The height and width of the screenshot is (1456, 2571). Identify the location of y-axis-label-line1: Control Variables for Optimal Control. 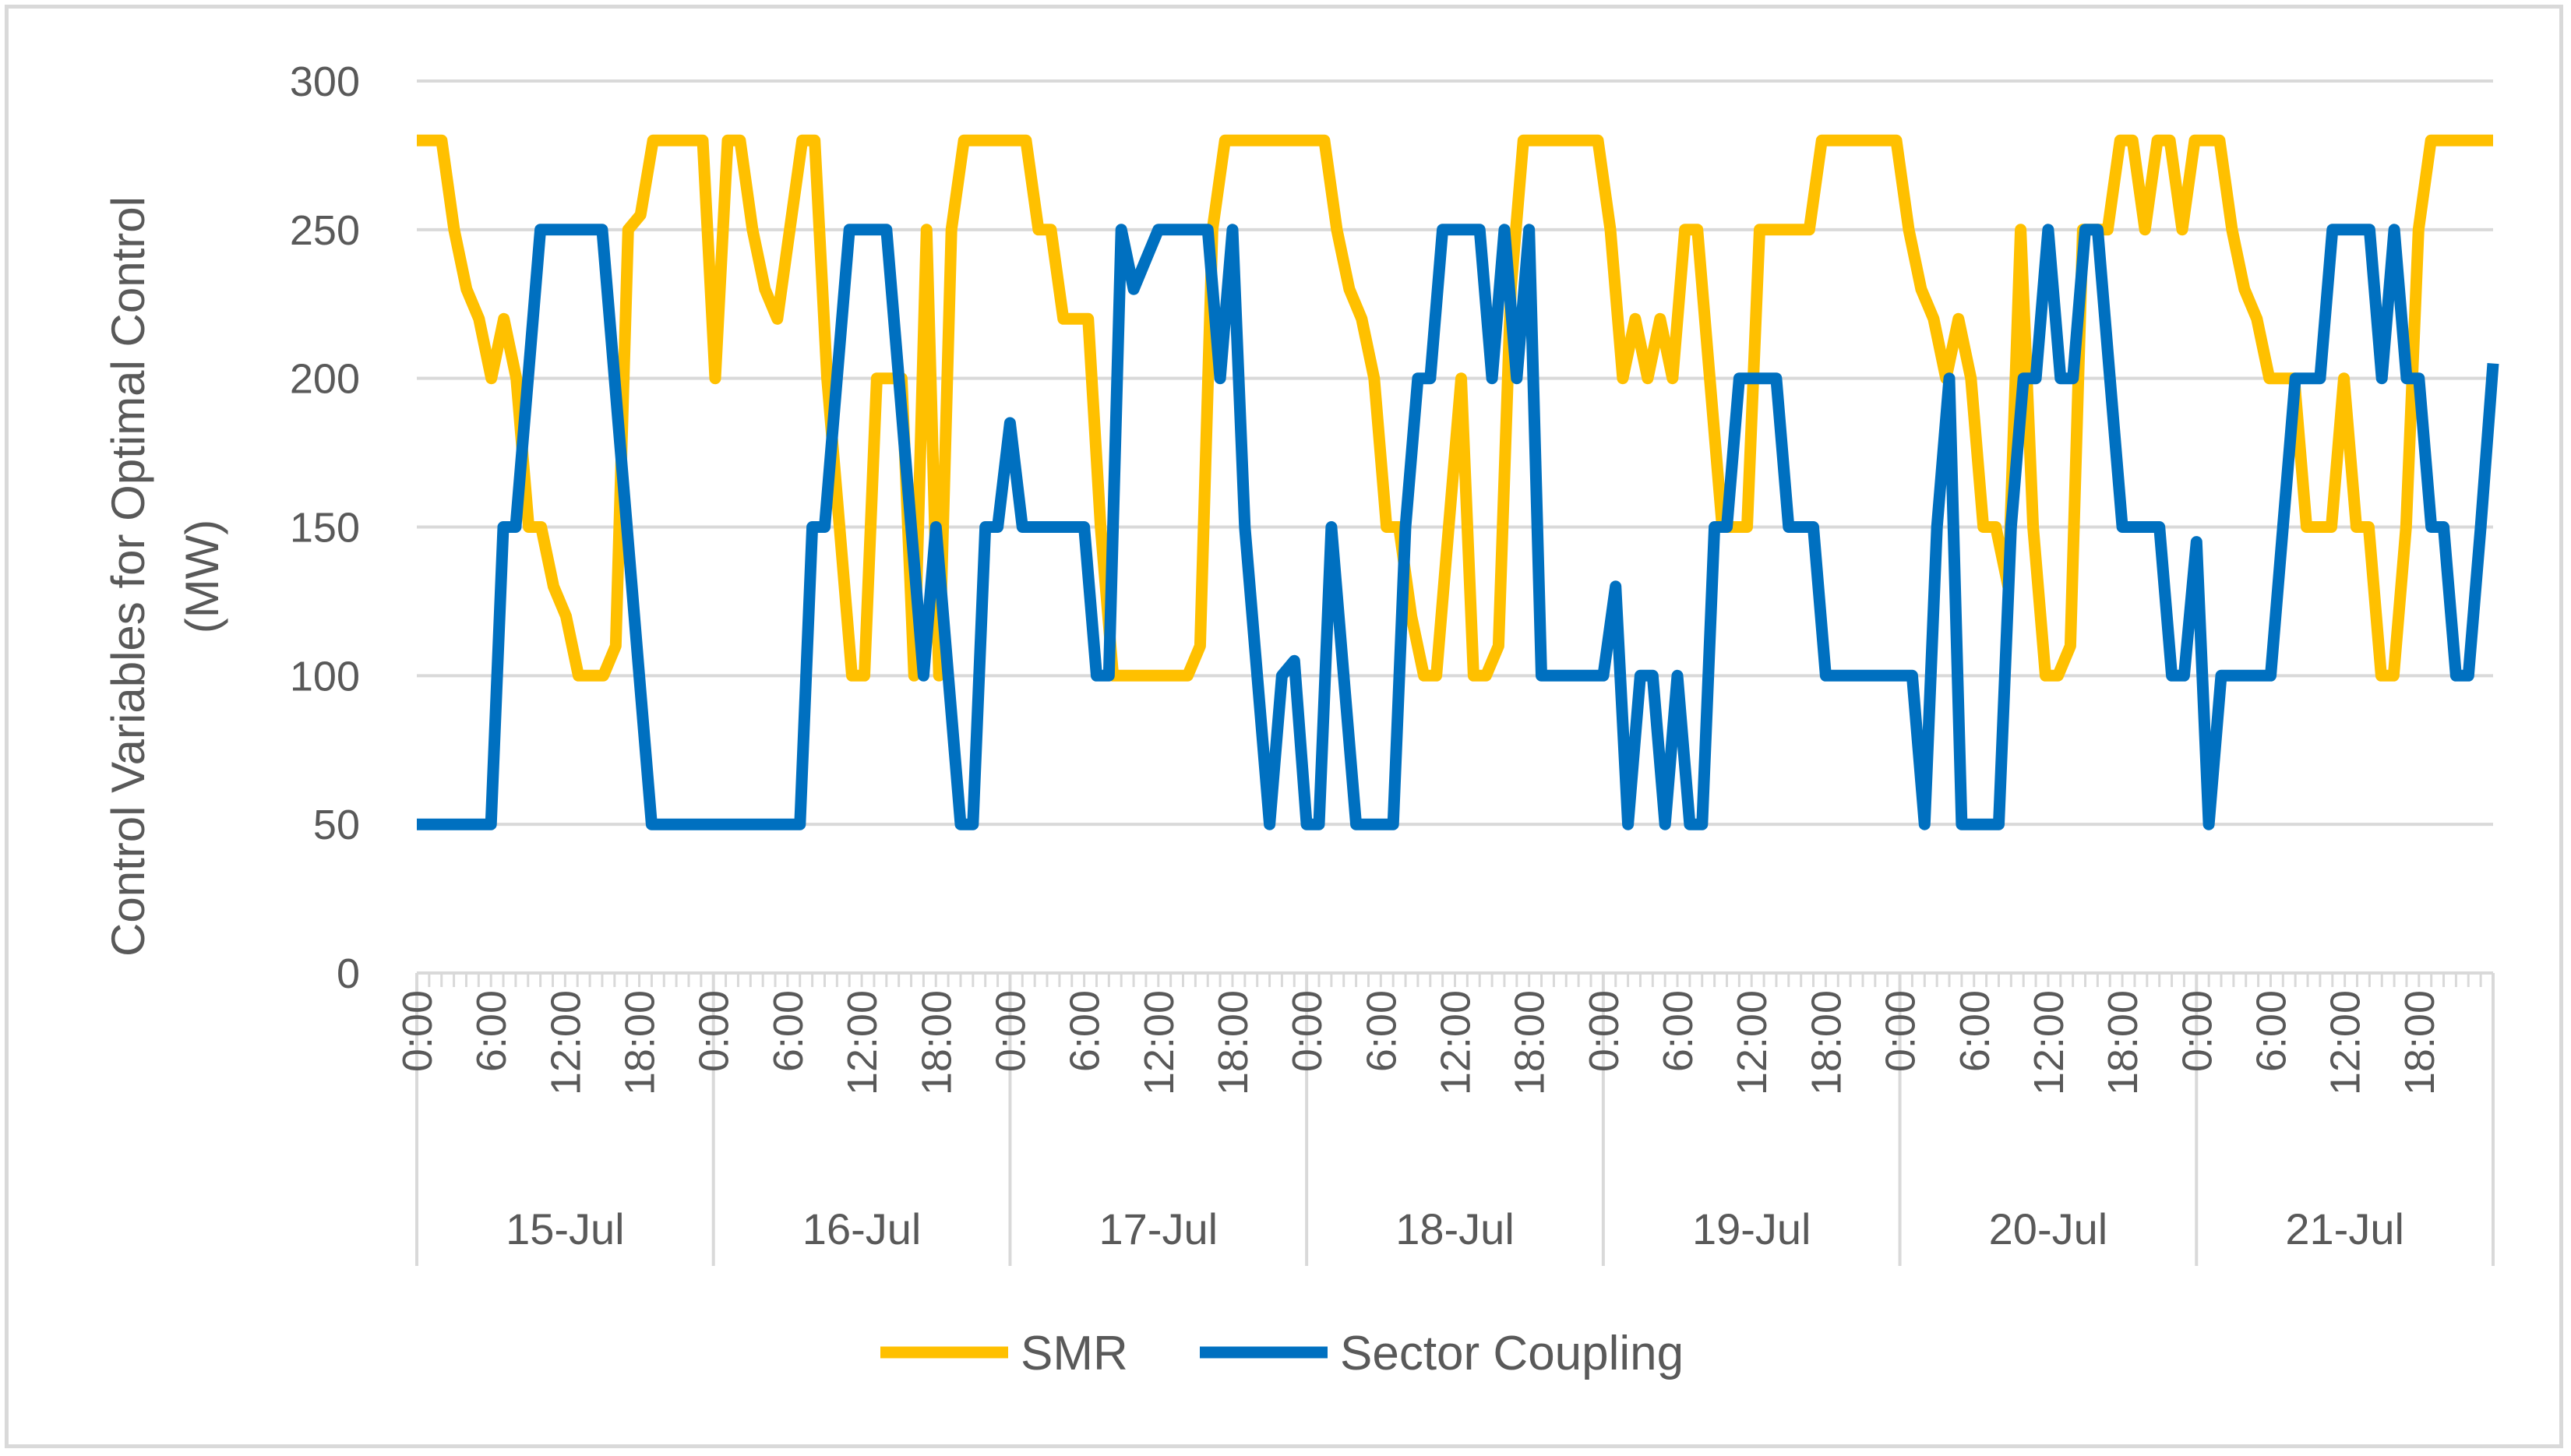
(128, 577).